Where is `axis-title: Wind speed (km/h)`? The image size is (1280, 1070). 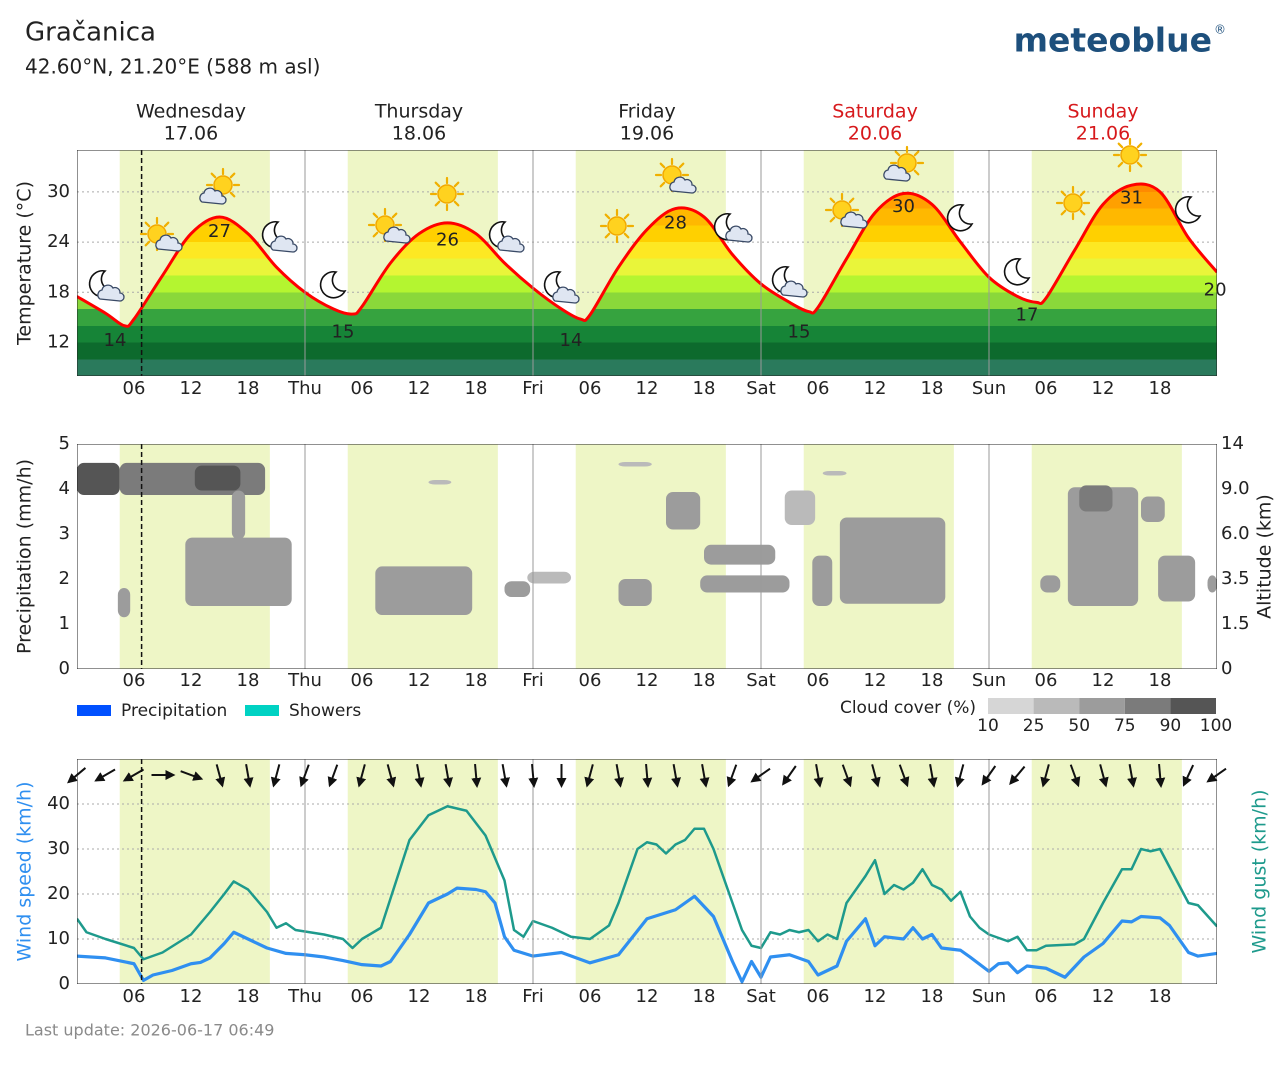 axis-title: Wind speed (km/h) is located at coordinates (25, 871).